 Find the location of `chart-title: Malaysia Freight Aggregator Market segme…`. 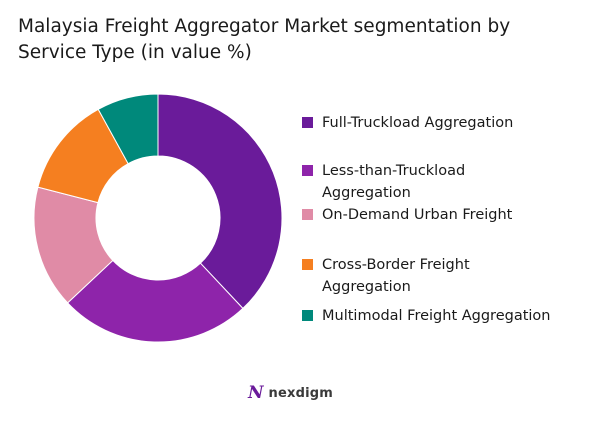

chart-title: Malaysia Freight Aggregator Market segme… is located at coordinates (264, 39).